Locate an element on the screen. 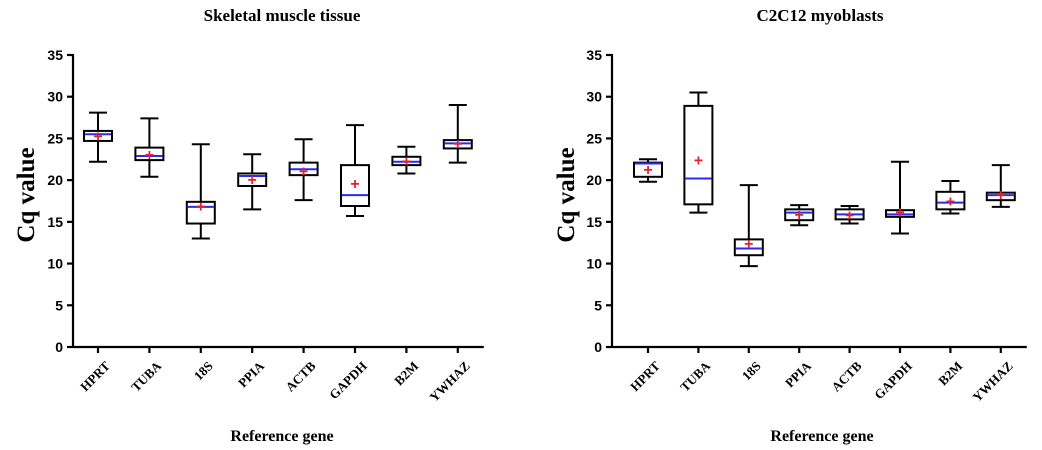  chart-title: C2C12 myoblasts is located at coordinates (819, 15).